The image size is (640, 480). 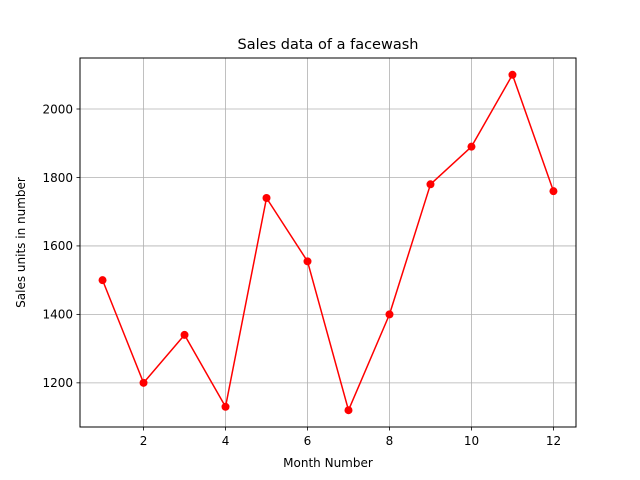 What do you see at coordinates (328, 463) in the screenshot?
I see `x-axis-label: Month Number` at bounding box center [328, 463].